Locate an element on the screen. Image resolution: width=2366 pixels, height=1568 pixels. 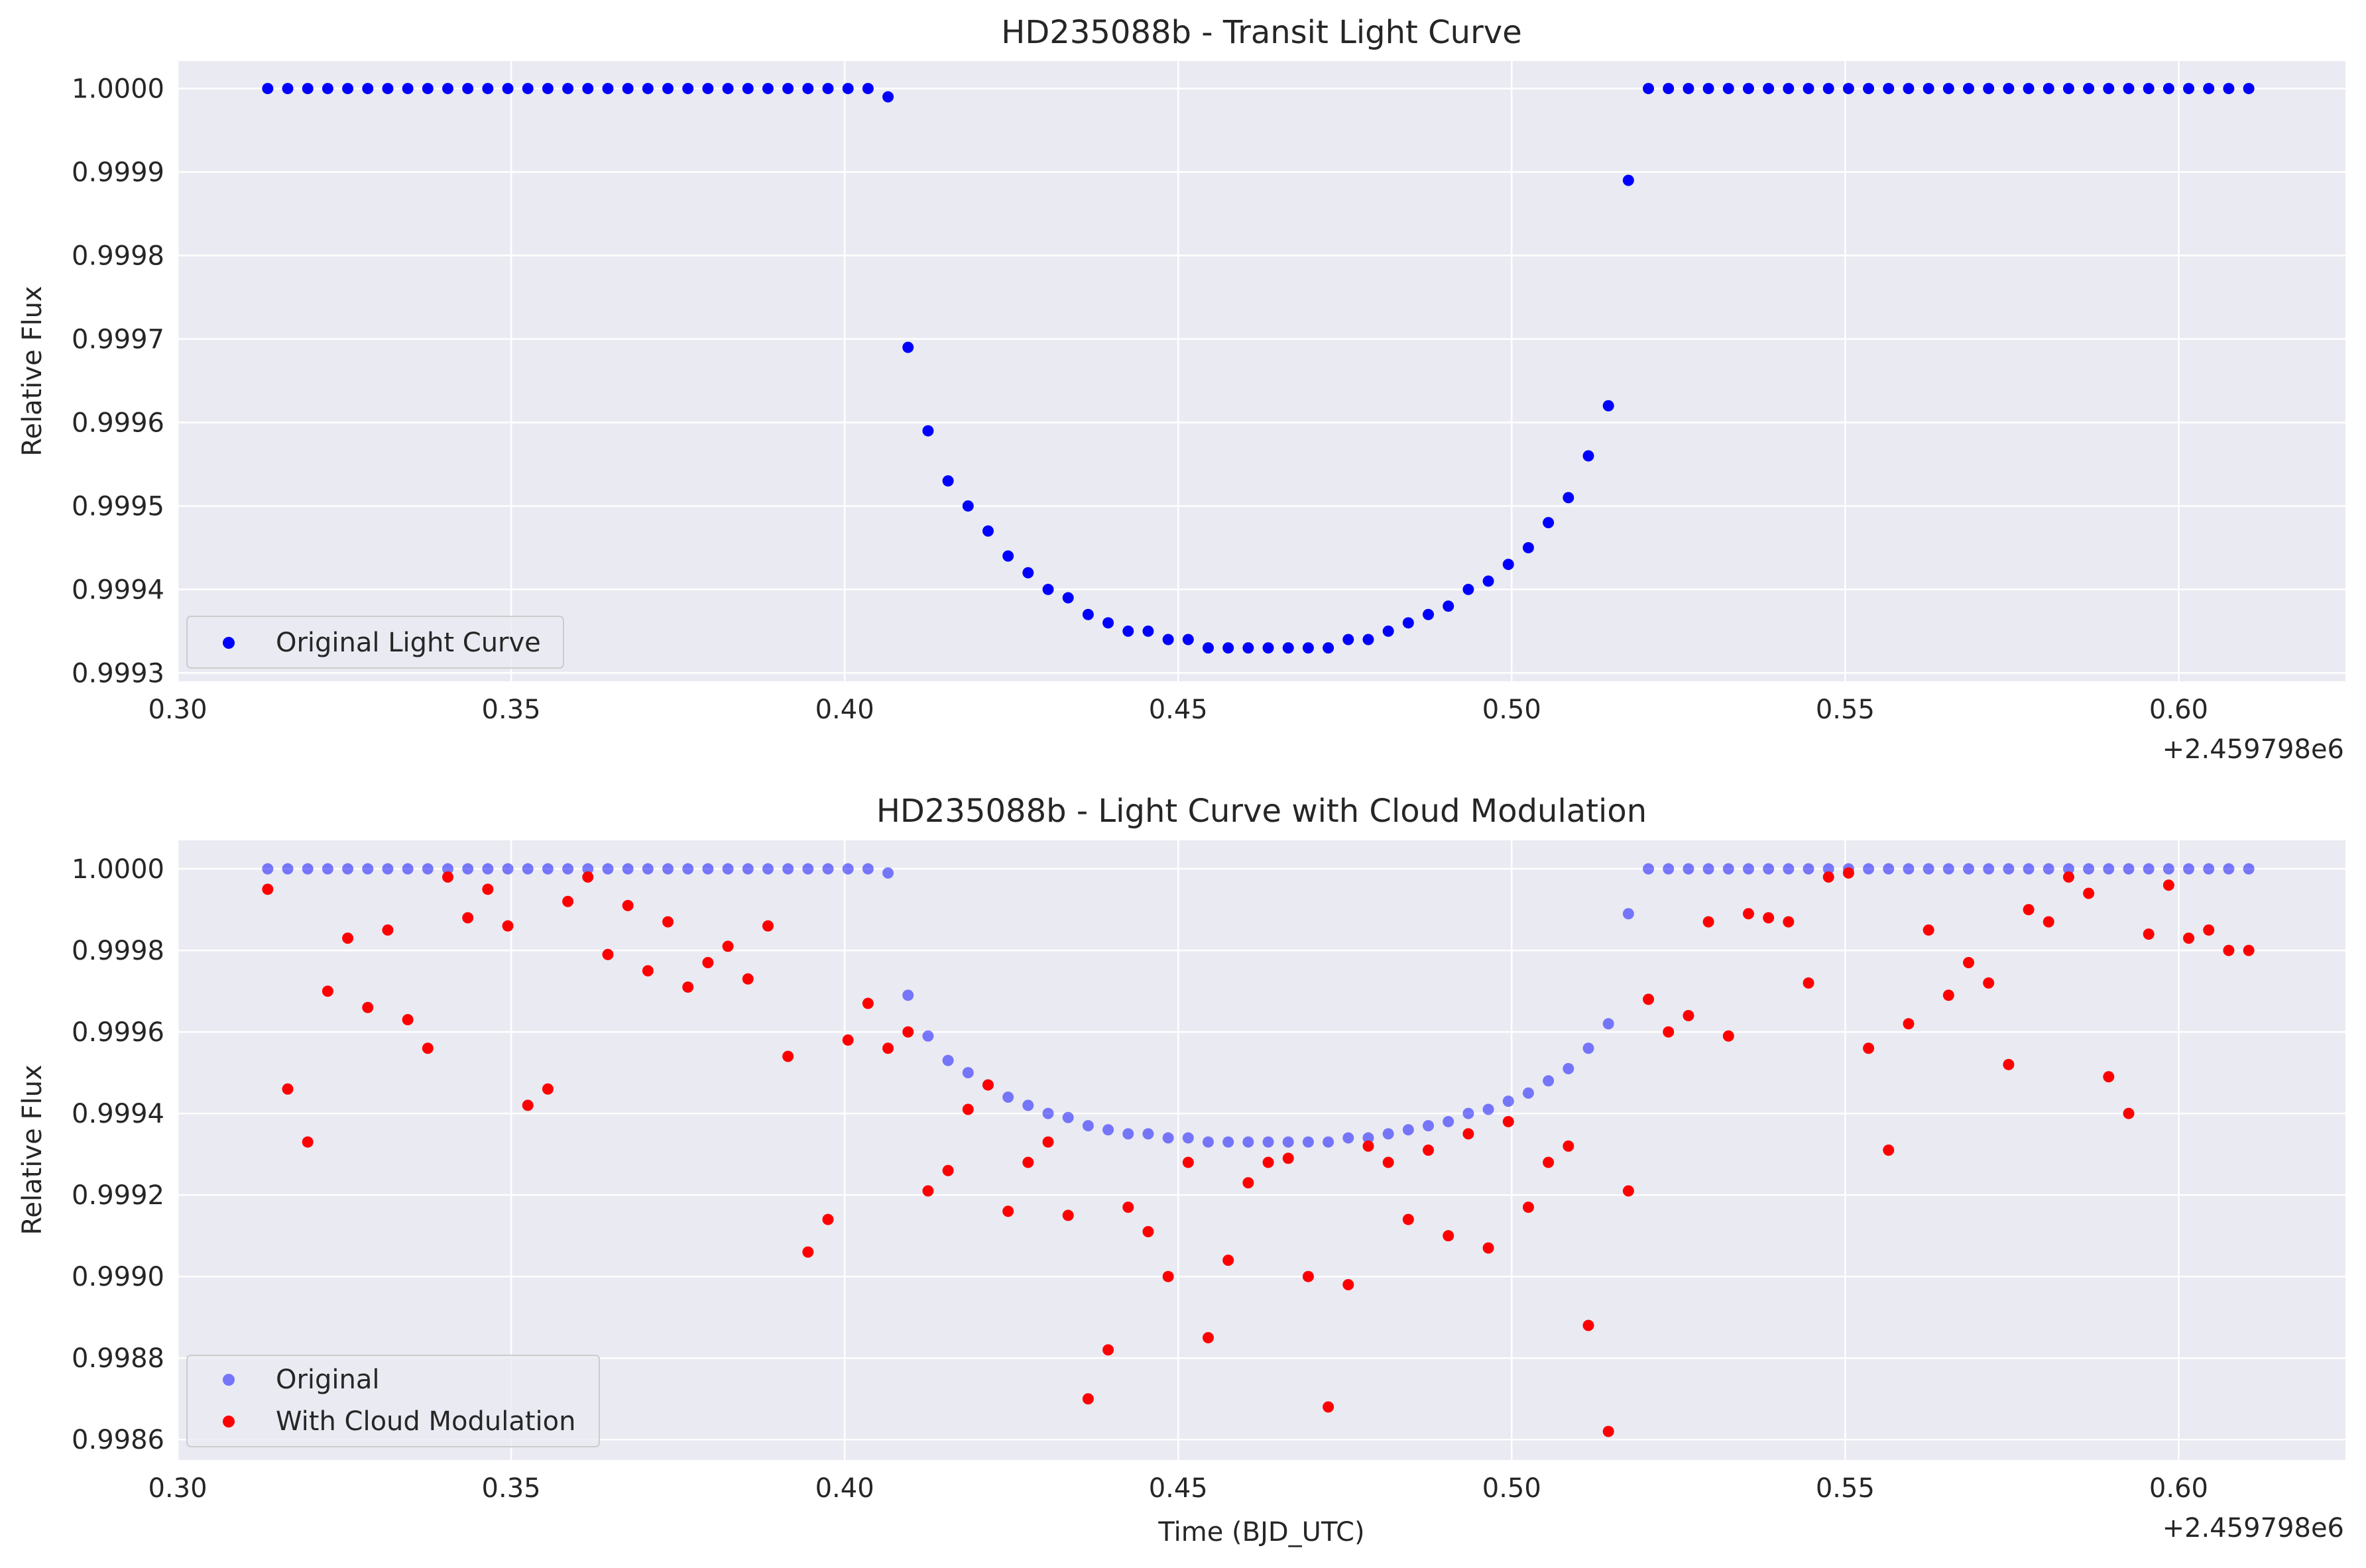
y-tick-label: 0.9995 is located at coordinates (118, 507).